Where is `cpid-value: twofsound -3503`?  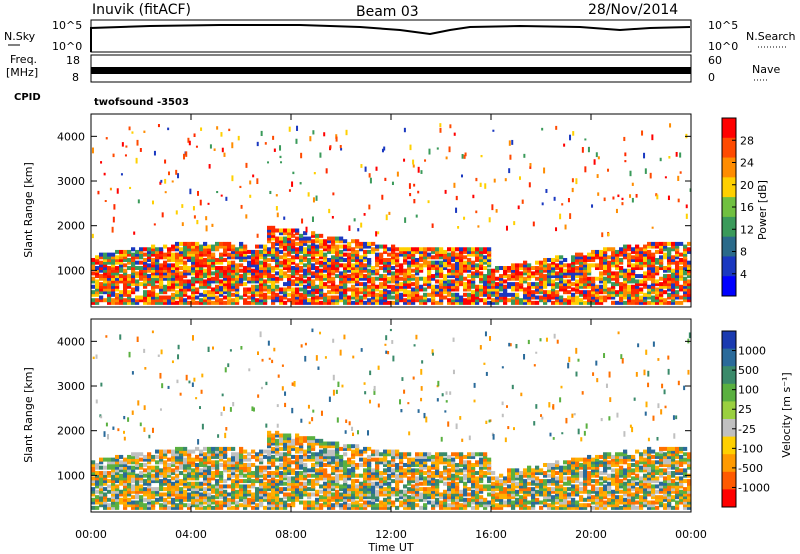
cpid-value: twofsound -3503 is located at coordinates (141, 102).